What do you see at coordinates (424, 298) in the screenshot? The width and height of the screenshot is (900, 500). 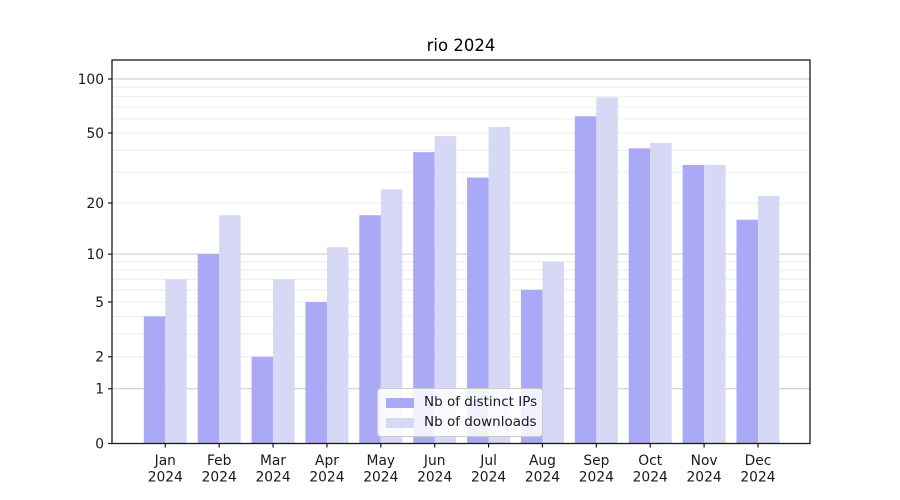 I see `bar-distinct-ips-jun` at bounding box center [424, 298].